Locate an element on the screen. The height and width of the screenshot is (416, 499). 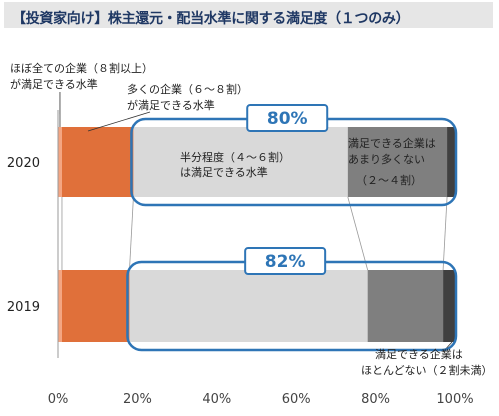
x-tick-label: 0% is located at coordinates (58, 399).